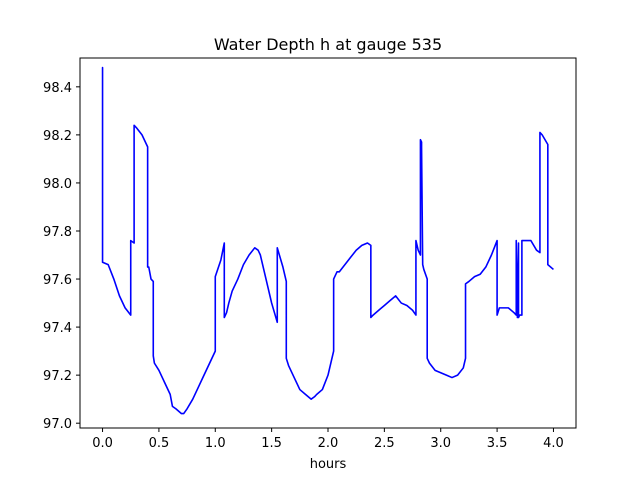  What do you see at coordinates (57, 136) in the screenshot?
I see `y-tick-label: 98.2` at bounding box center [57, 136].